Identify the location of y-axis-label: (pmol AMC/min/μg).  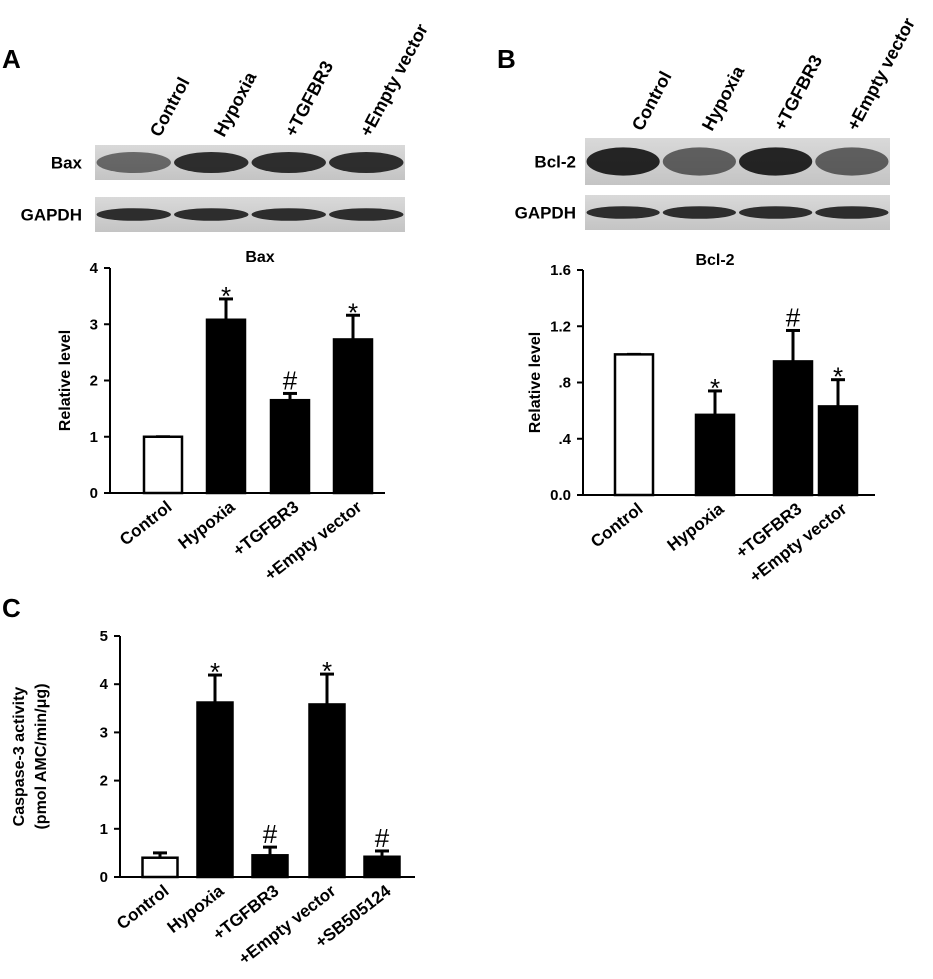
(41, 756).